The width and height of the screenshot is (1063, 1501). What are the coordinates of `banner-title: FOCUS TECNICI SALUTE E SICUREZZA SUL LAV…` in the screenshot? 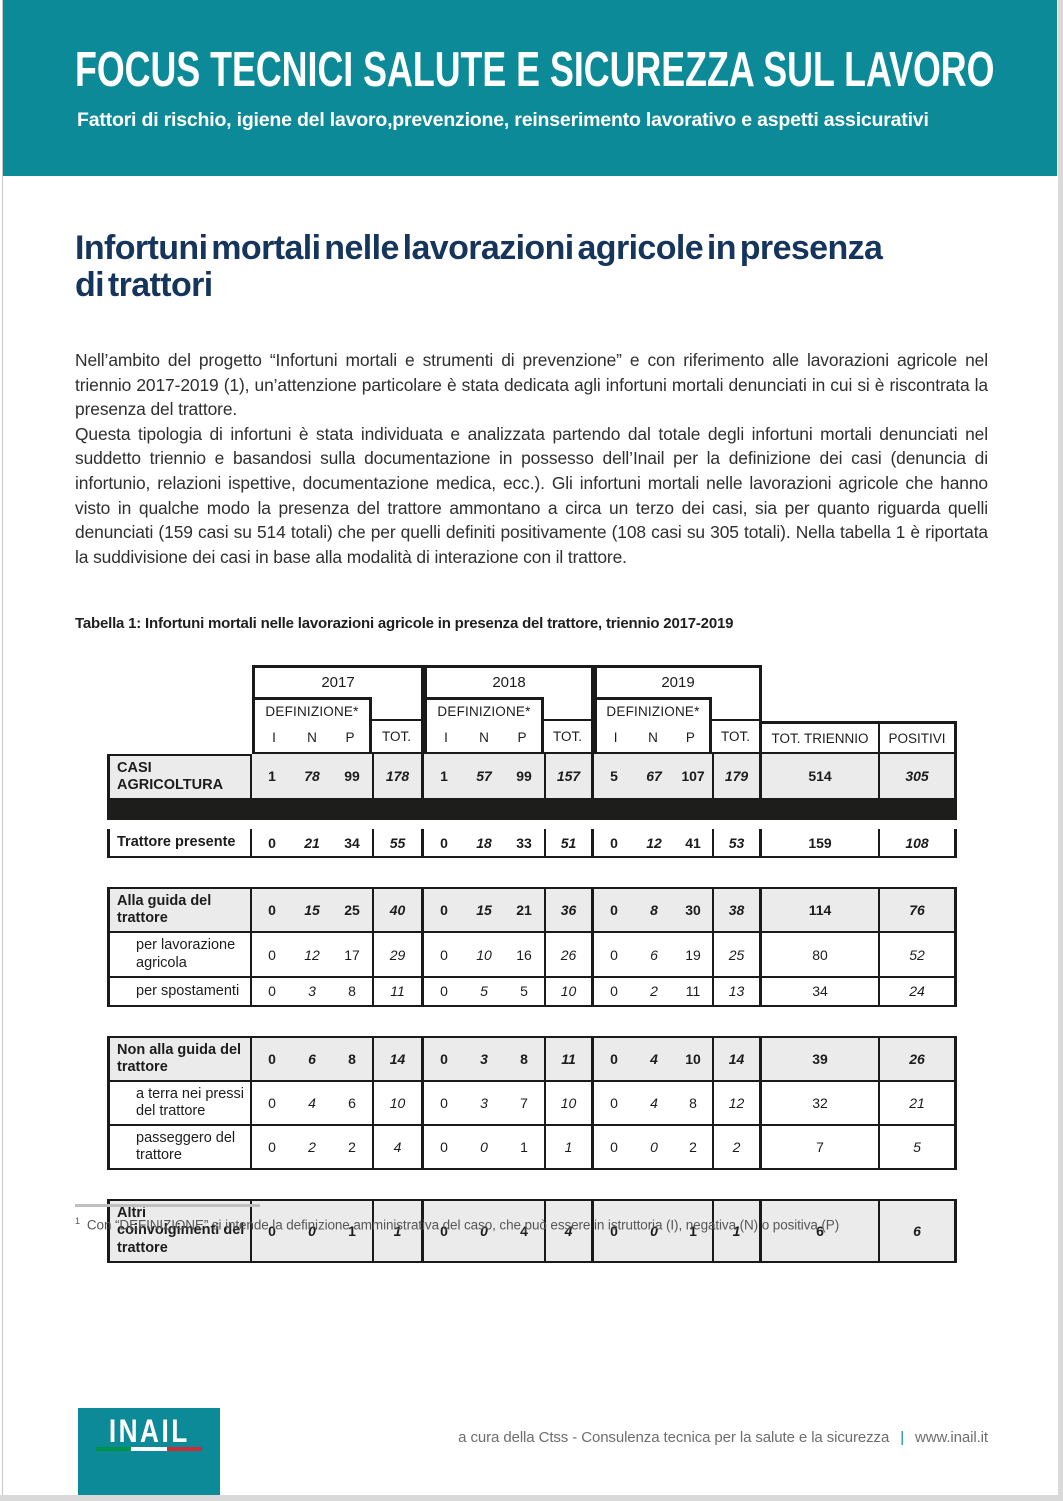 It's located at (535, 70).